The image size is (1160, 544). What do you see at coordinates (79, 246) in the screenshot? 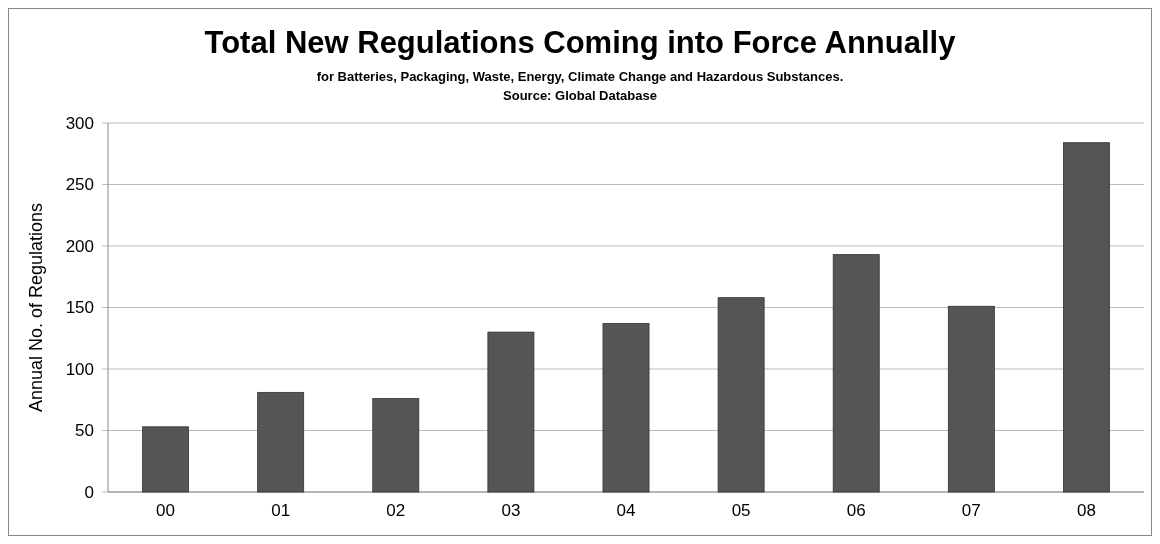
I see `y-tick-label: 200` at bounding box center [79, 246].